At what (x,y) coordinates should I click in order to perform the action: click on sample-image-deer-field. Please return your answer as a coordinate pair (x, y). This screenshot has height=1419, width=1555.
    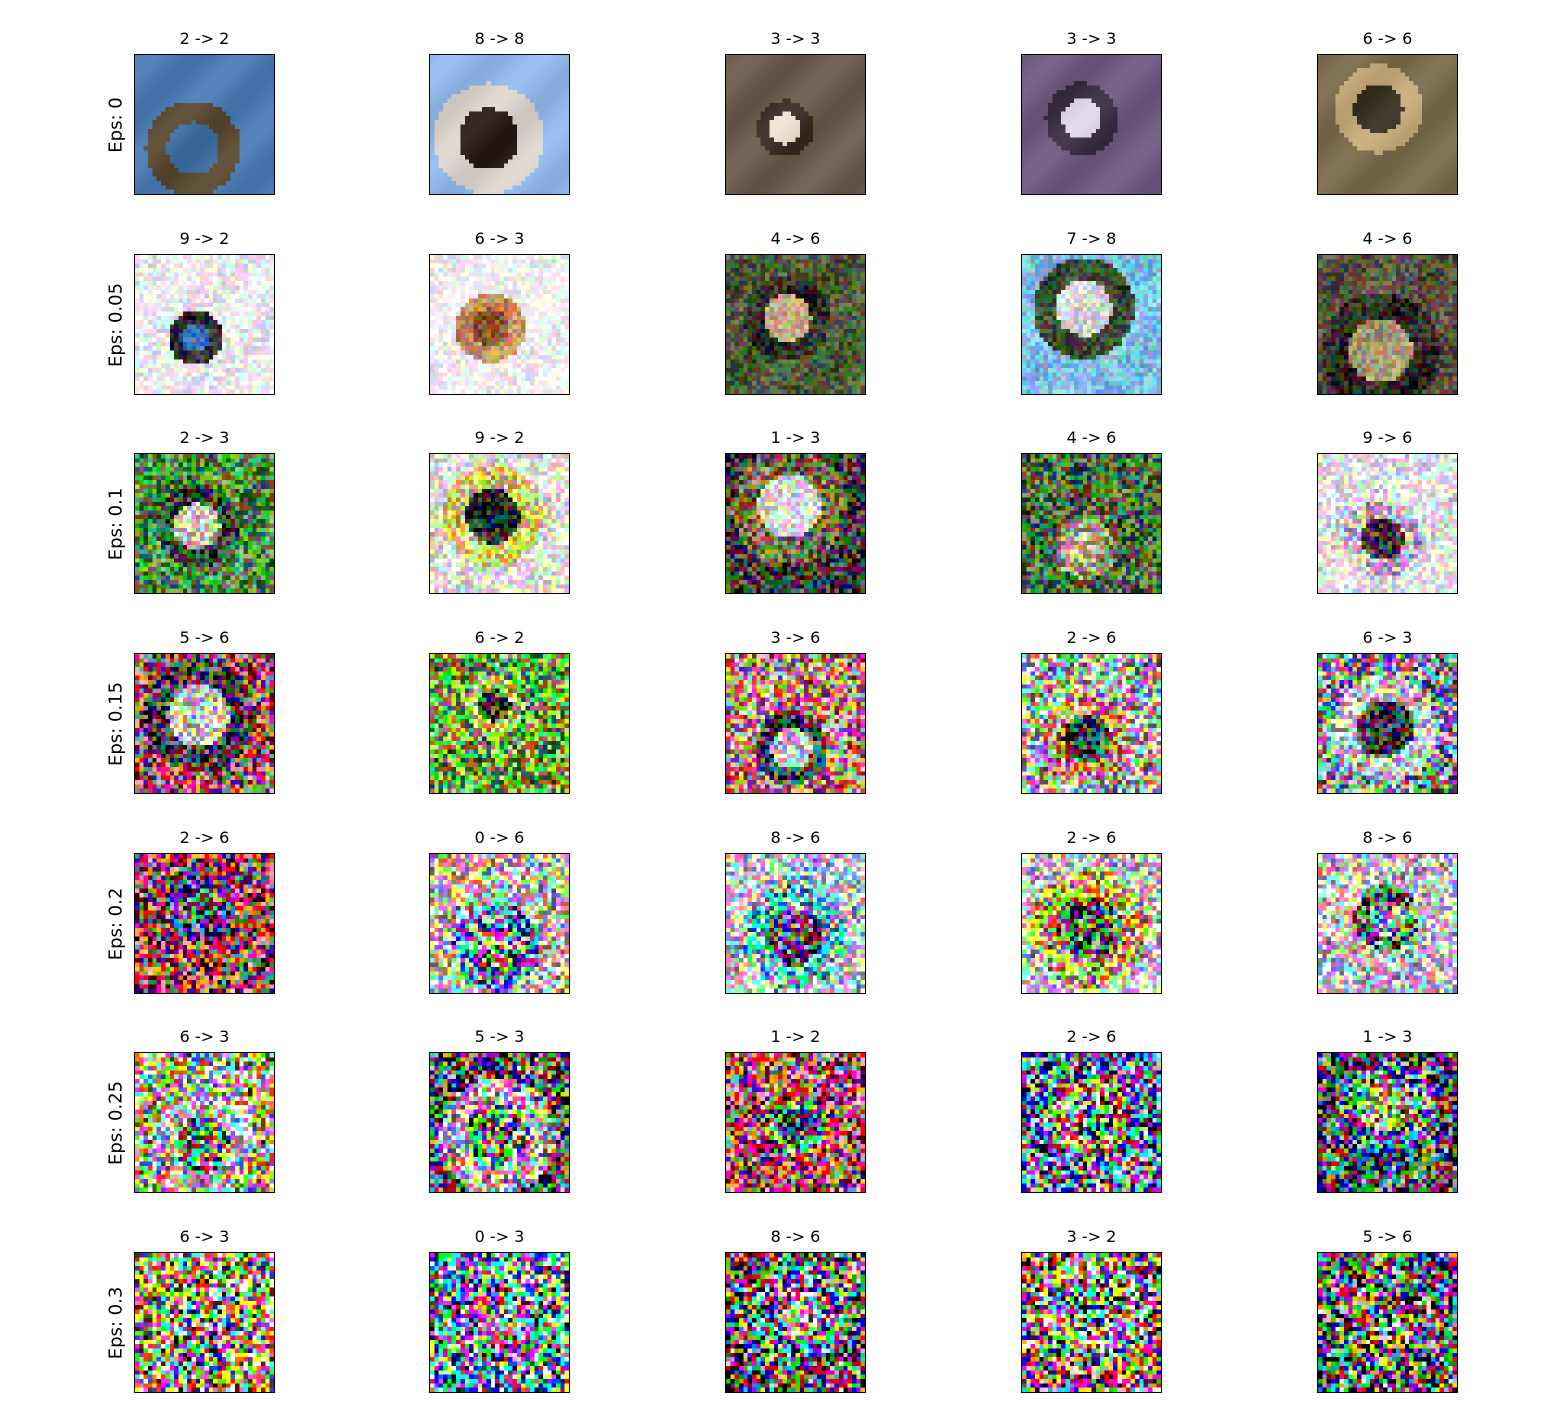
    Looking at the image, I should click on (1091, 523).